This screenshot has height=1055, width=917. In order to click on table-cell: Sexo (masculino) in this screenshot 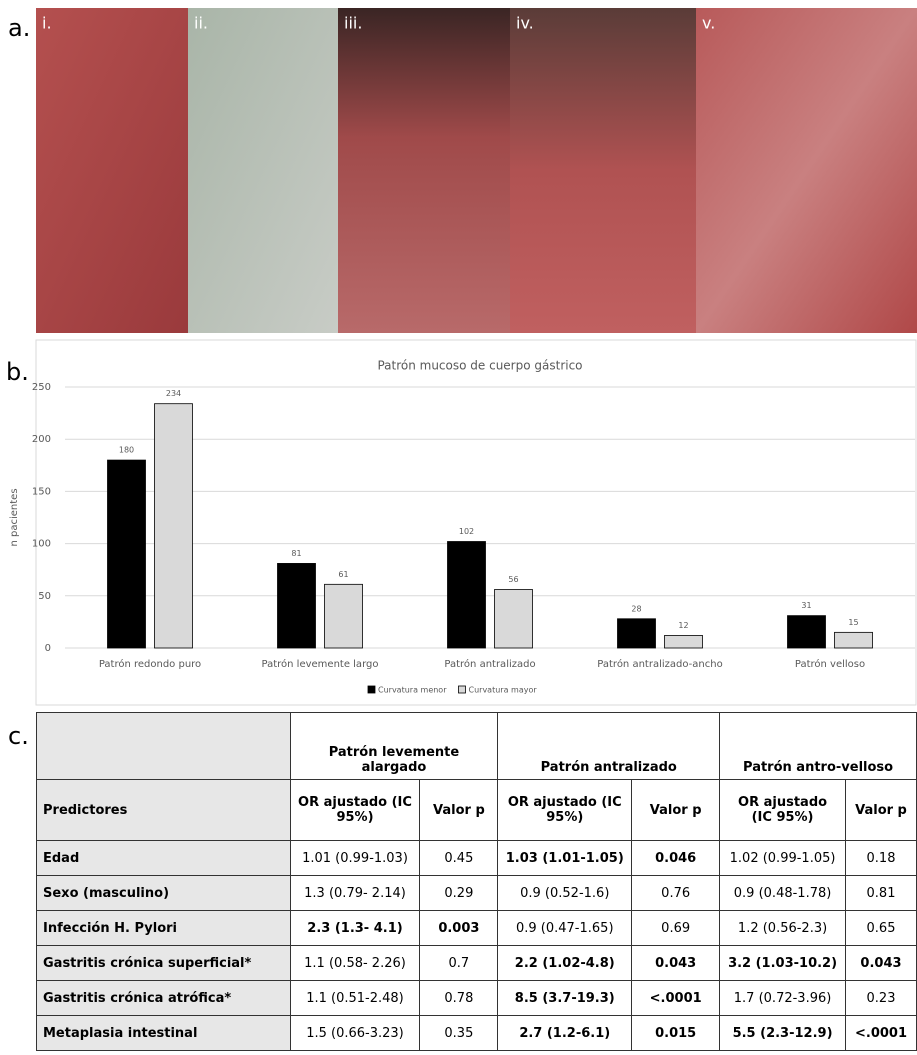, I will do `click(163, 893)`.